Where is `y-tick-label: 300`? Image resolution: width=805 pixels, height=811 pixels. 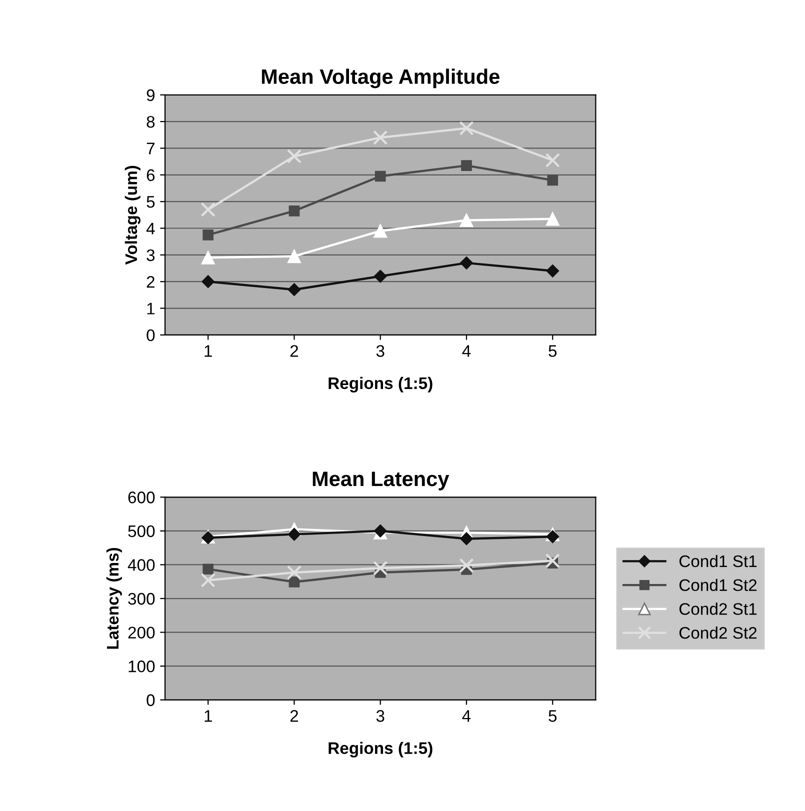
y-tick-label: 300 is located at coordinates (141, 598).